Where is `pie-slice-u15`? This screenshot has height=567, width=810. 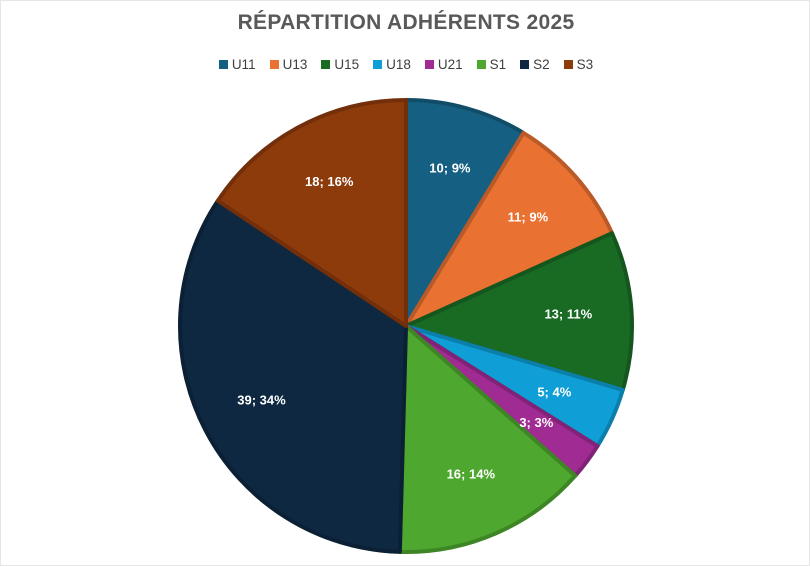 pie-slice-u15 is located at coordinates (519, 311).